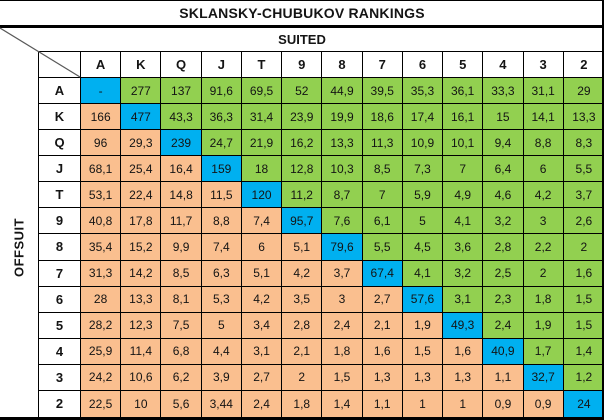 This screenshot has height=420, width=604. Describe the element at coordinates (262, 143) in the screenshot. I see `value-cell: 21,9` at that location.